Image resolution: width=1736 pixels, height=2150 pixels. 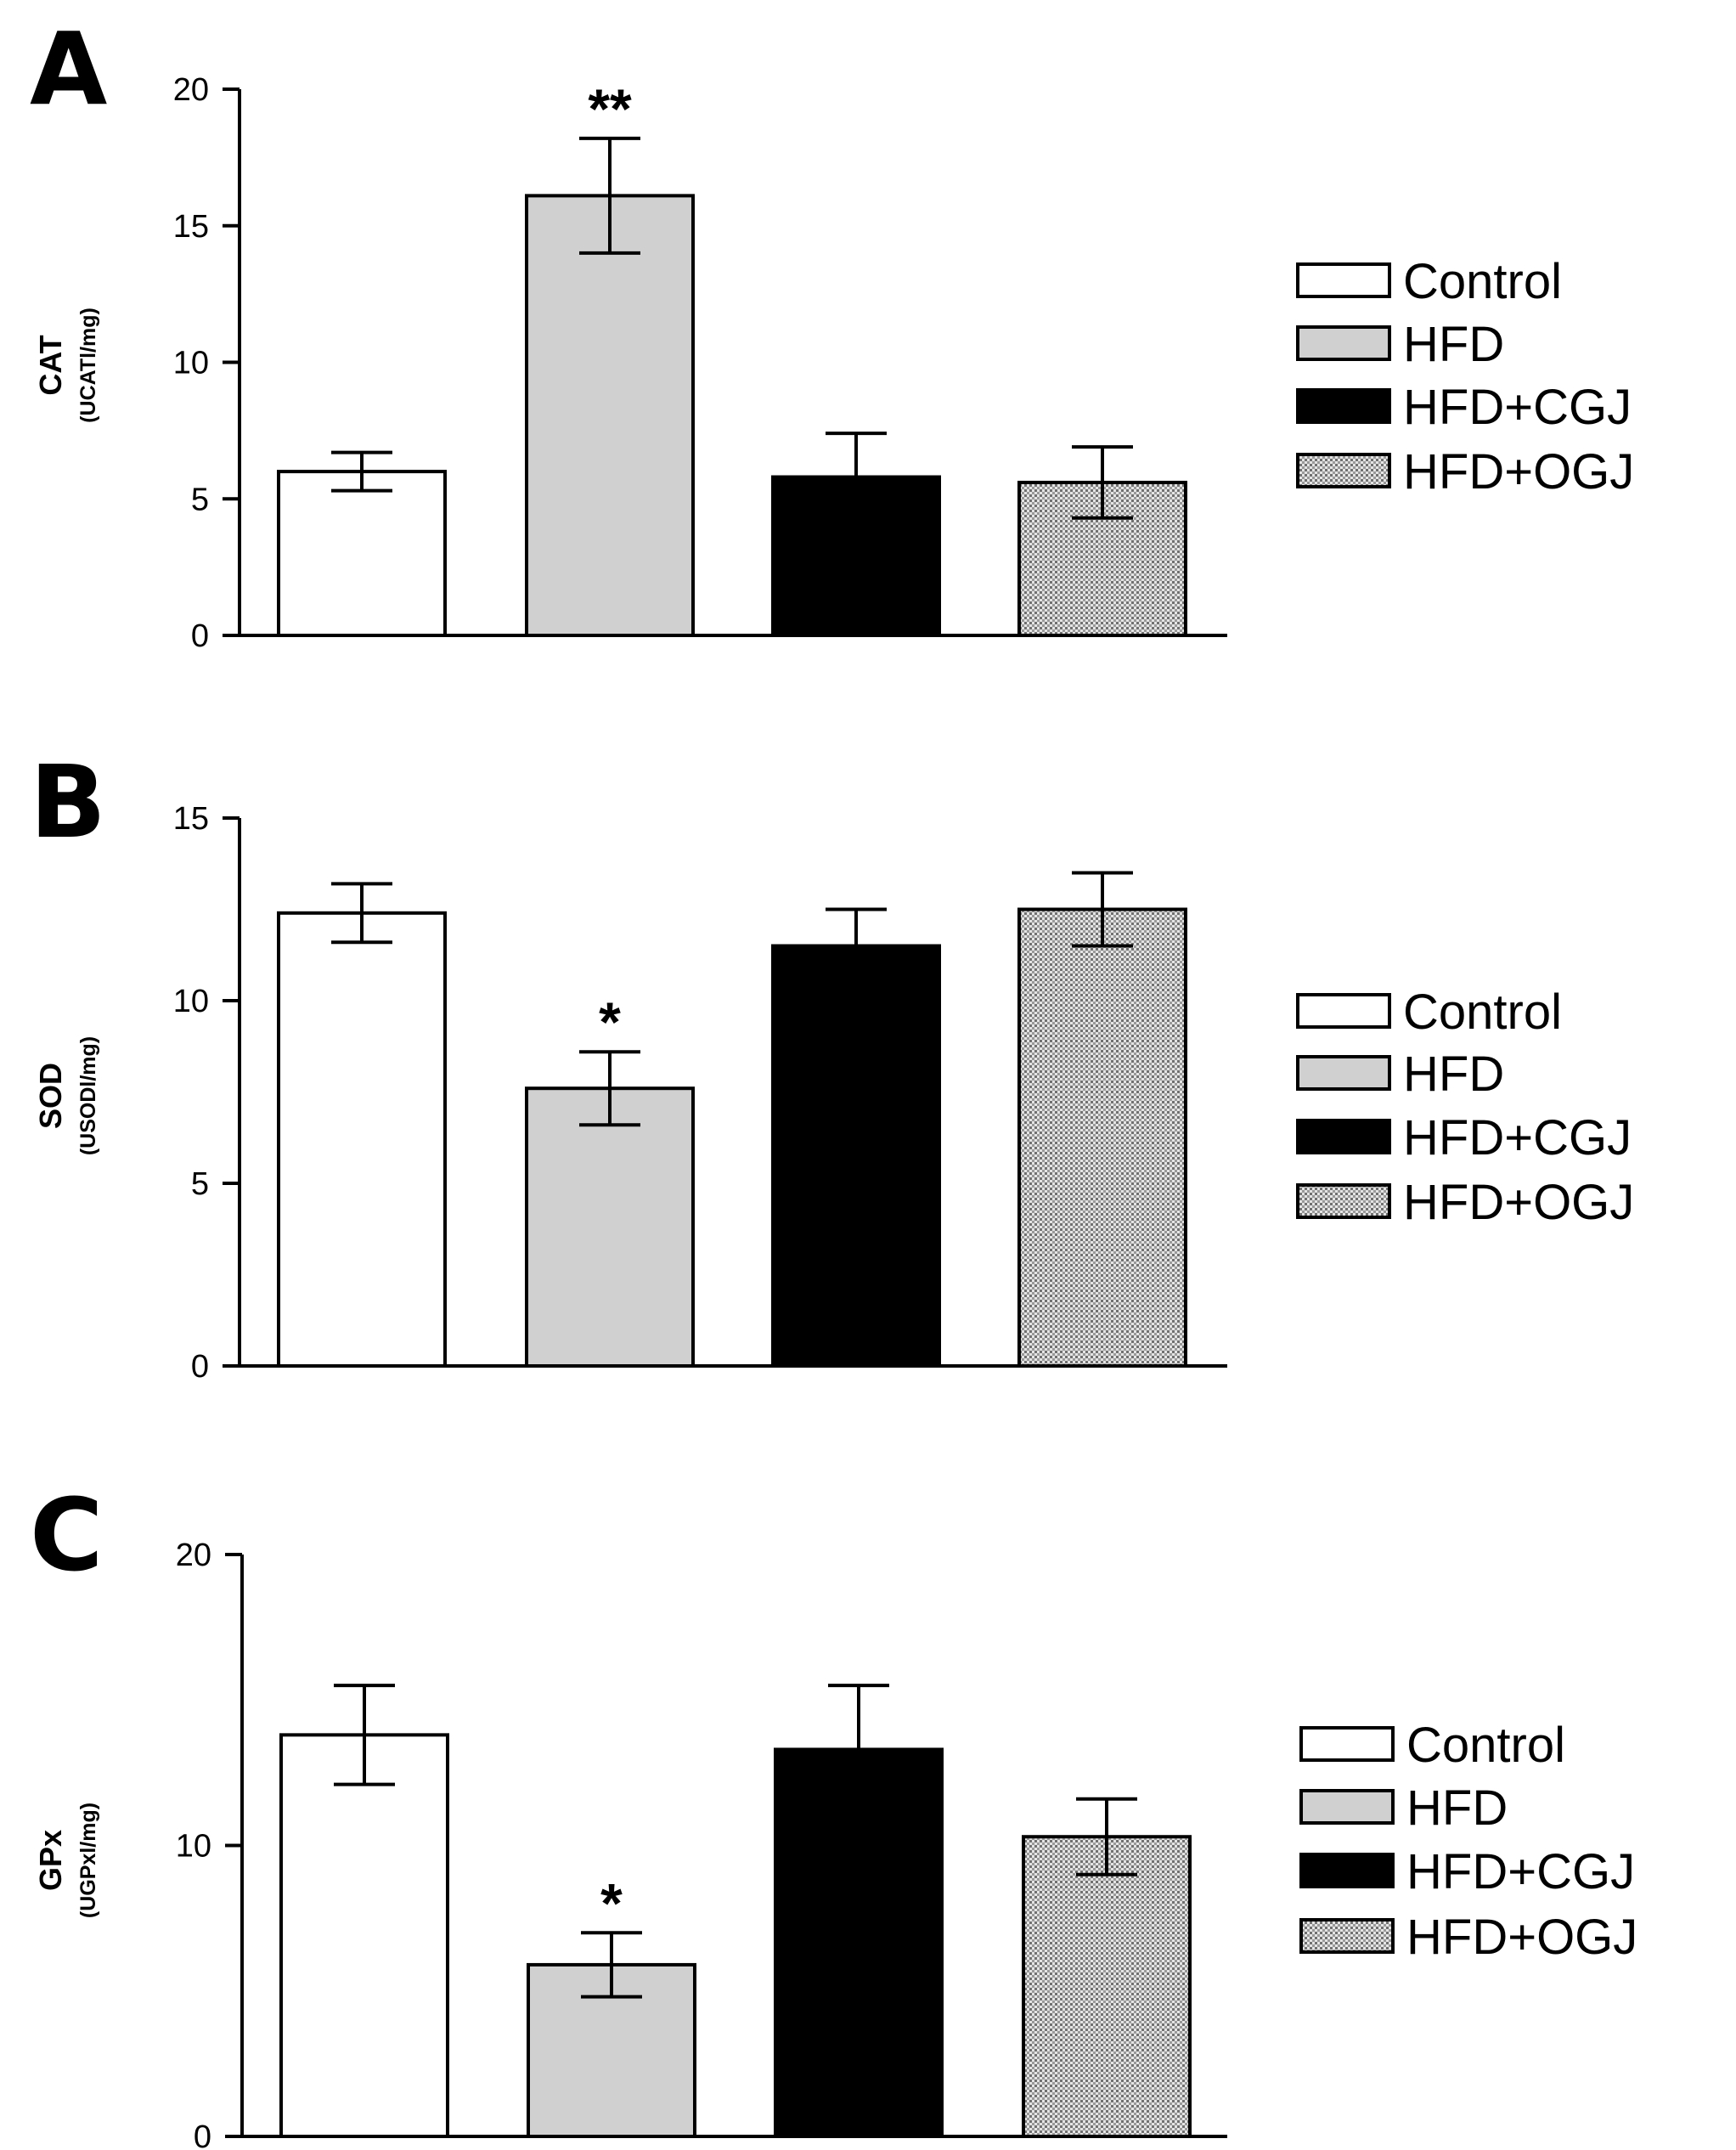 I want to click on y-axis-title: CAT, so click(x=50, y=365).